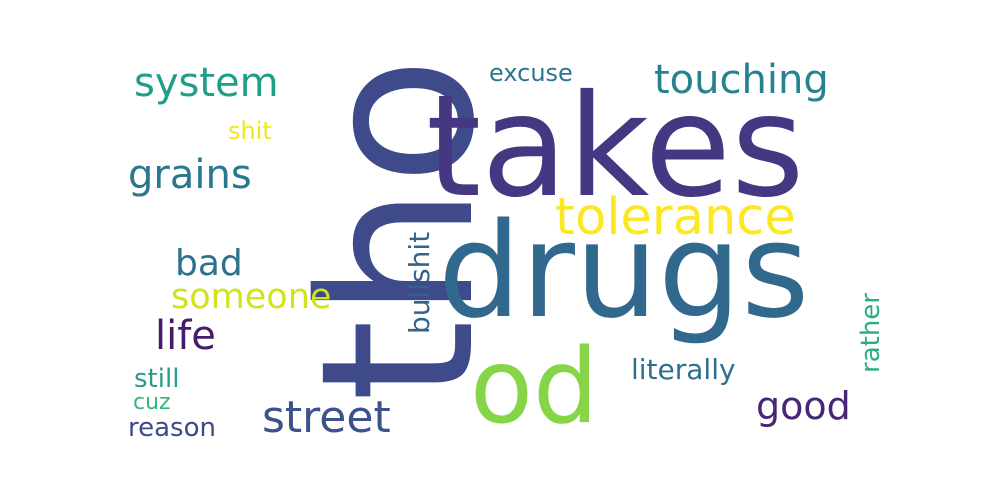  What do you see at coordinates (190, 175) in the screenshot?
I see `word-grains: grains` at bounding box center [190, 175].